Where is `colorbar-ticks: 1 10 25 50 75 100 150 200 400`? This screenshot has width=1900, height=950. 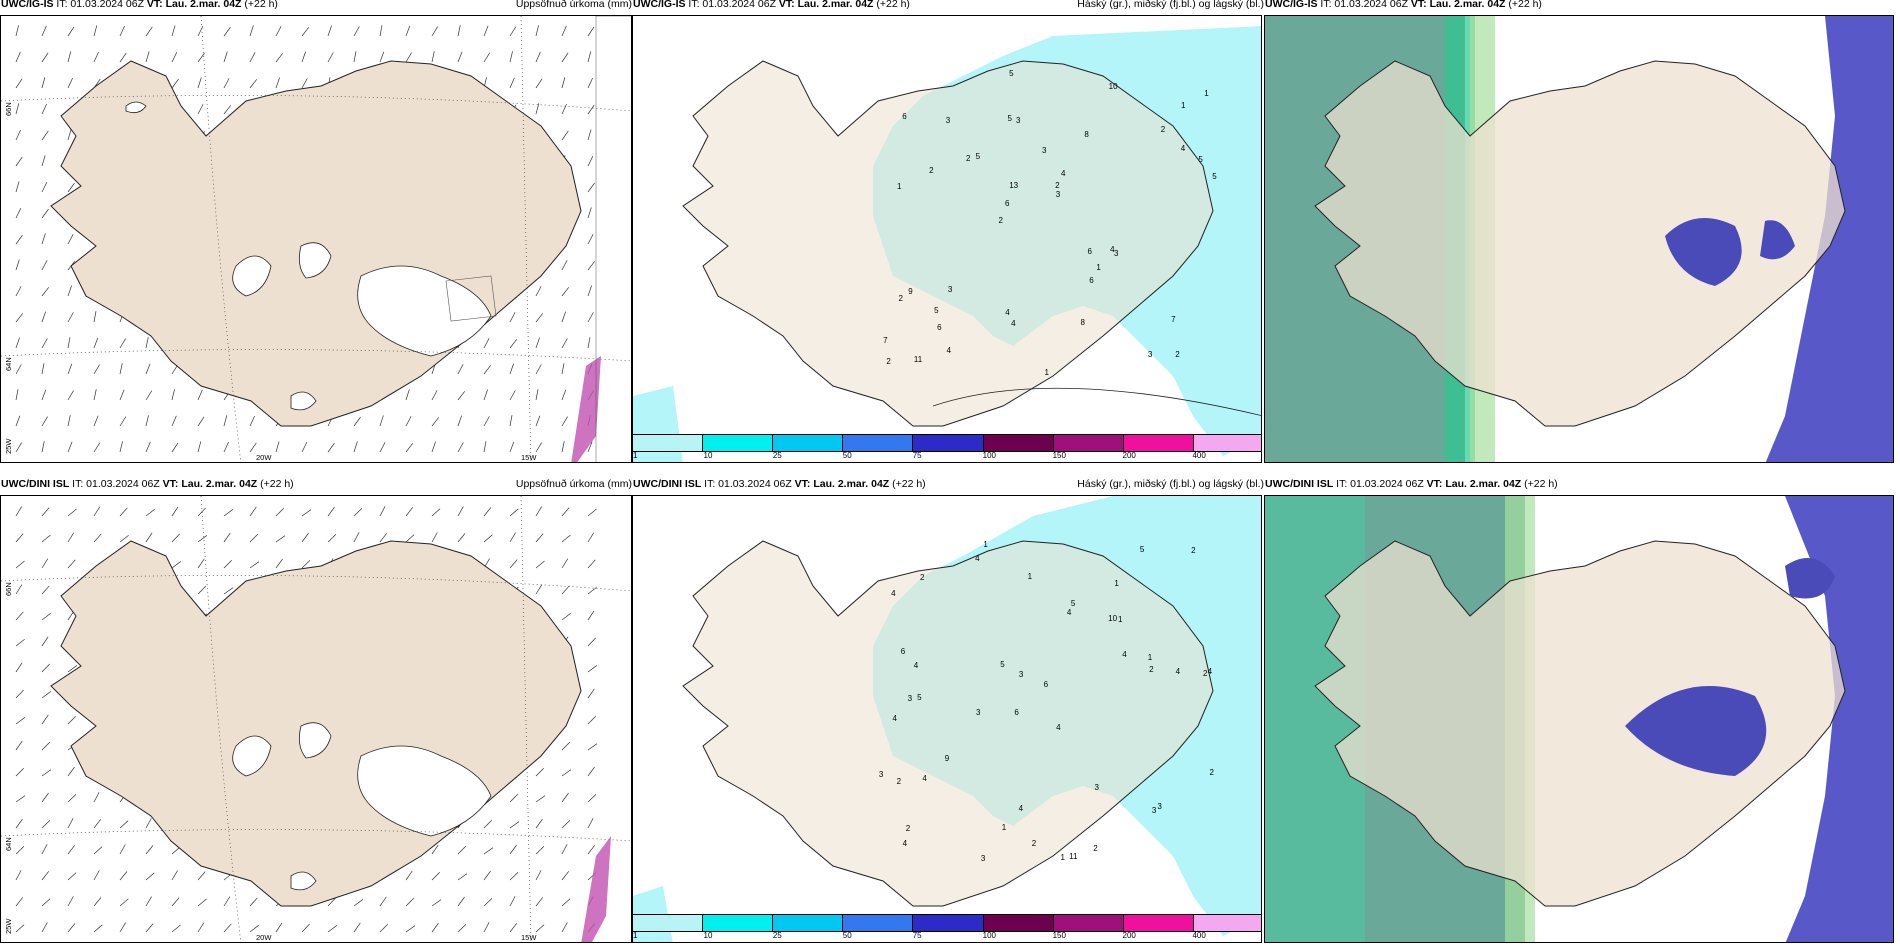 colorbar-ticks: 1 10 25 50 75 100 150 200 400 is located at coordinates (947, 456).